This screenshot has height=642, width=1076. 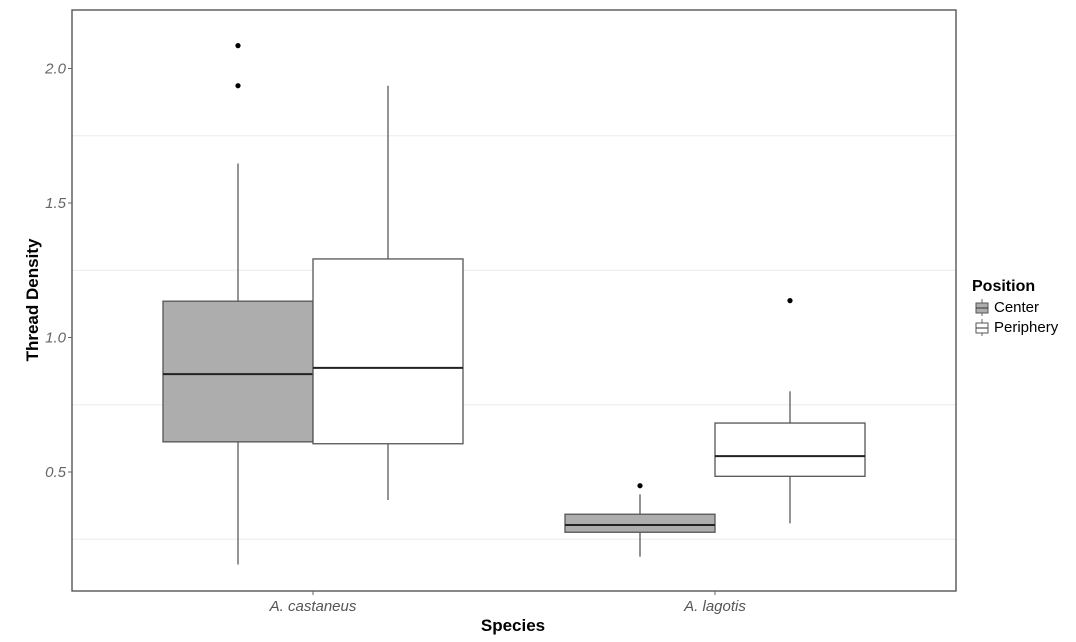 What do you see at coordinates (1003, 286) in the screenshot?
I see `legend-title: Position` at bounding box center [1003, 286].